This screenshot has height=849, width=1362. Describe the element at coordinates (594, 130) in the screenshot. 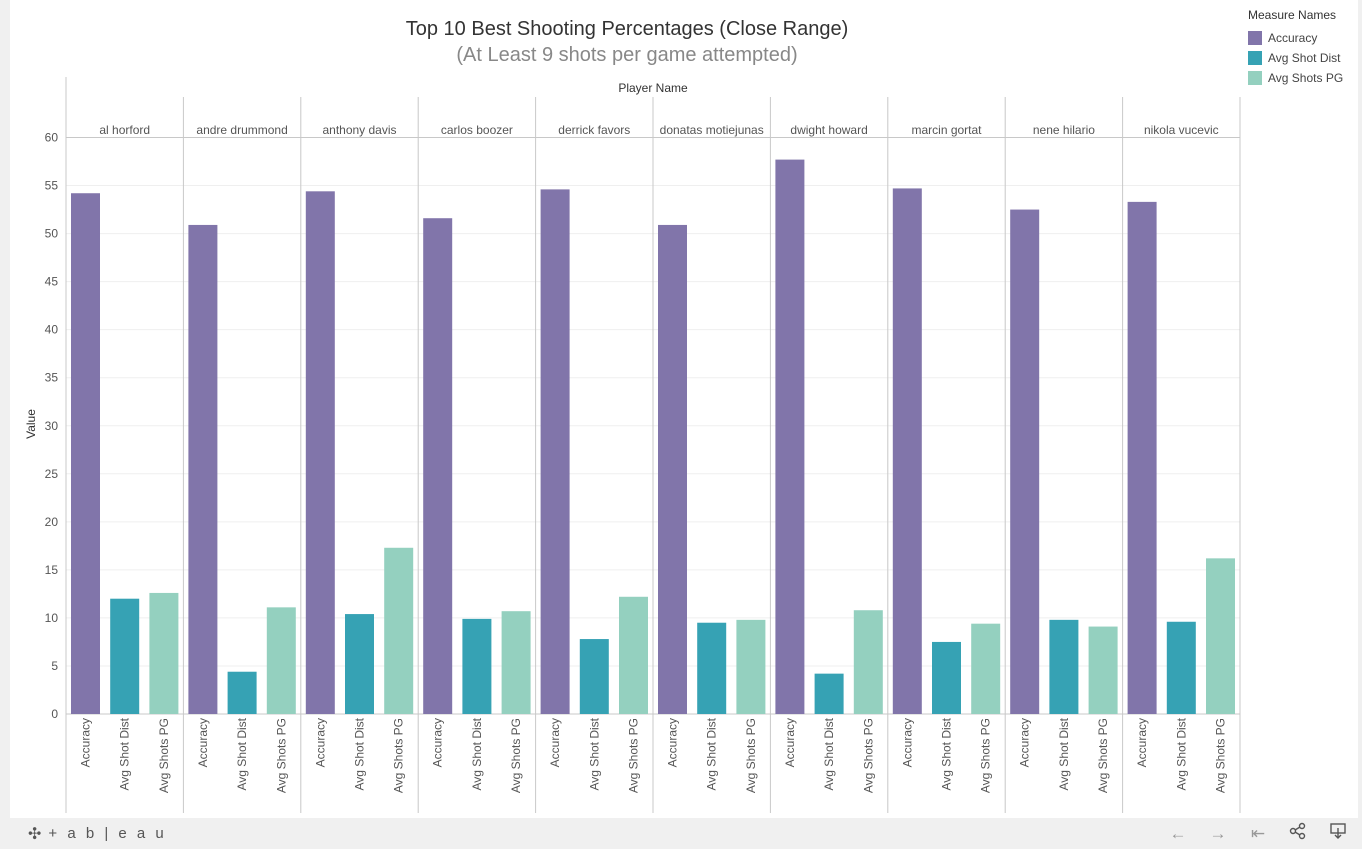

I see `player-name-label: derrick favors` at that location.